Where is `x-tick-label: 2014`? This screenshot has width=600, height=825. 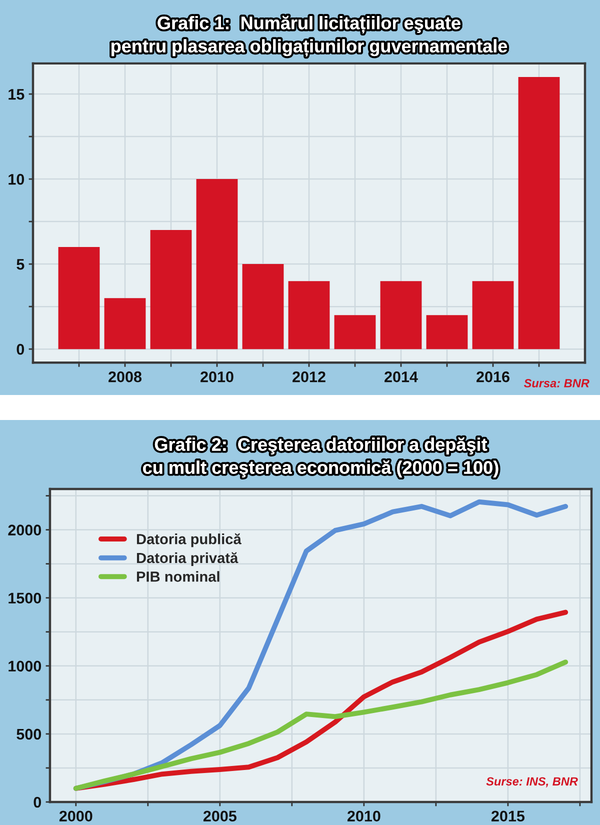 x-tick-label: 2014 is located at coordinates (401, 376).